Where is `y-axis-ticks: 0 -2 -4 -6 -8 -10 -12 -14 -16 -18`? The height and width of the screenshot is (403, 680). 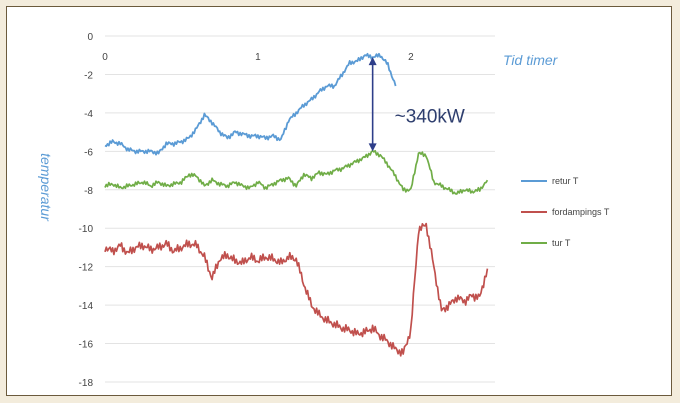 y-axis-ticks: 0 -2 -4 -6 -8 -10 -12 -14 -16 -18 is located at coordinates (86, 210).